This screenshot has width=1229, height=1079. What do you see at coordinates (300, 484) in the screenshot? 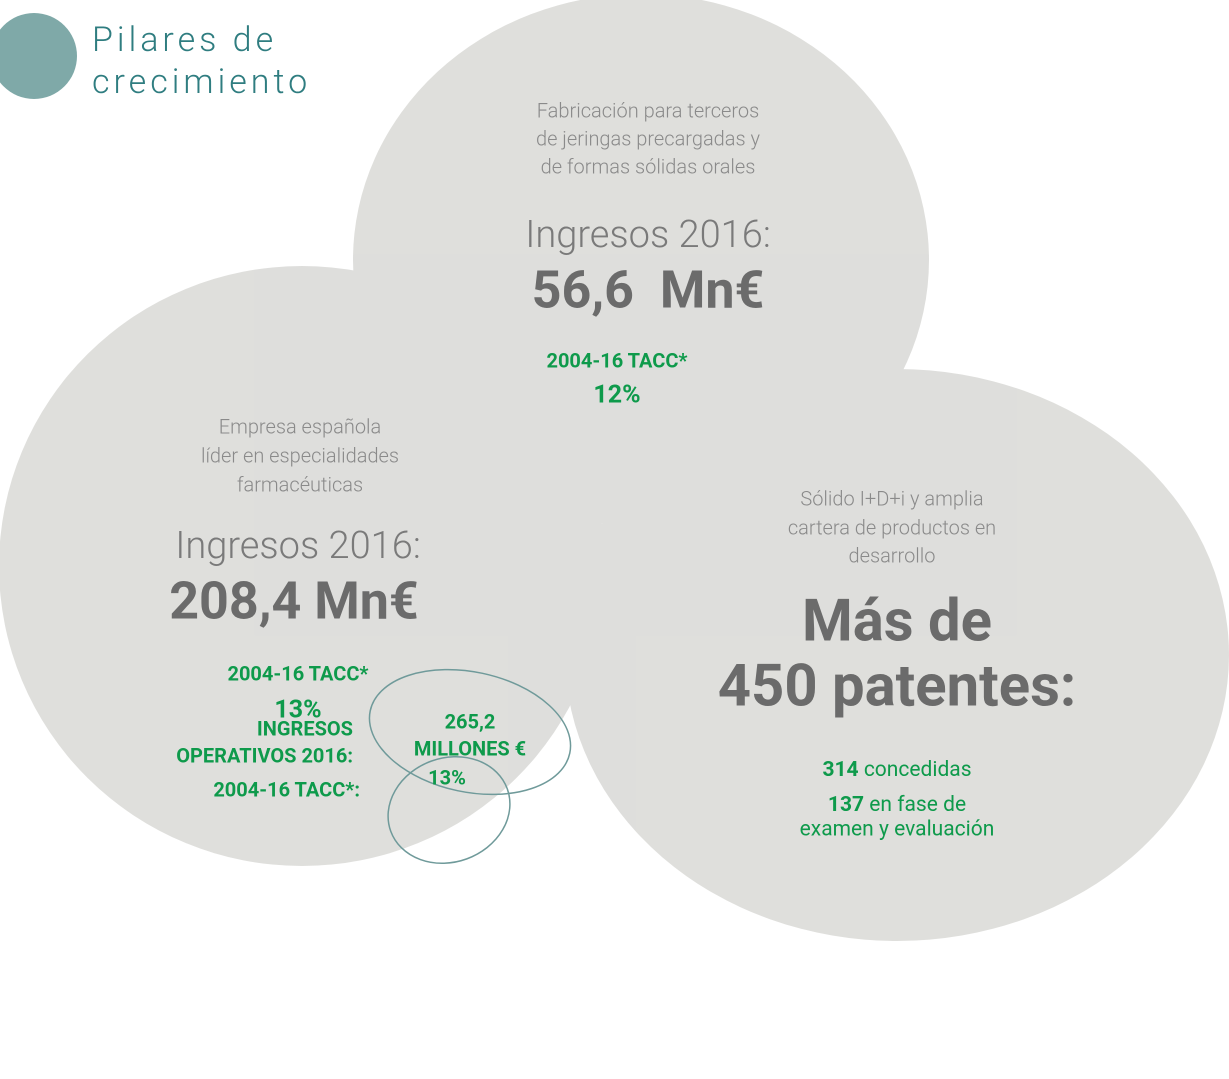
I see `description: farmacéuticas` at bounding box center [300, 484].